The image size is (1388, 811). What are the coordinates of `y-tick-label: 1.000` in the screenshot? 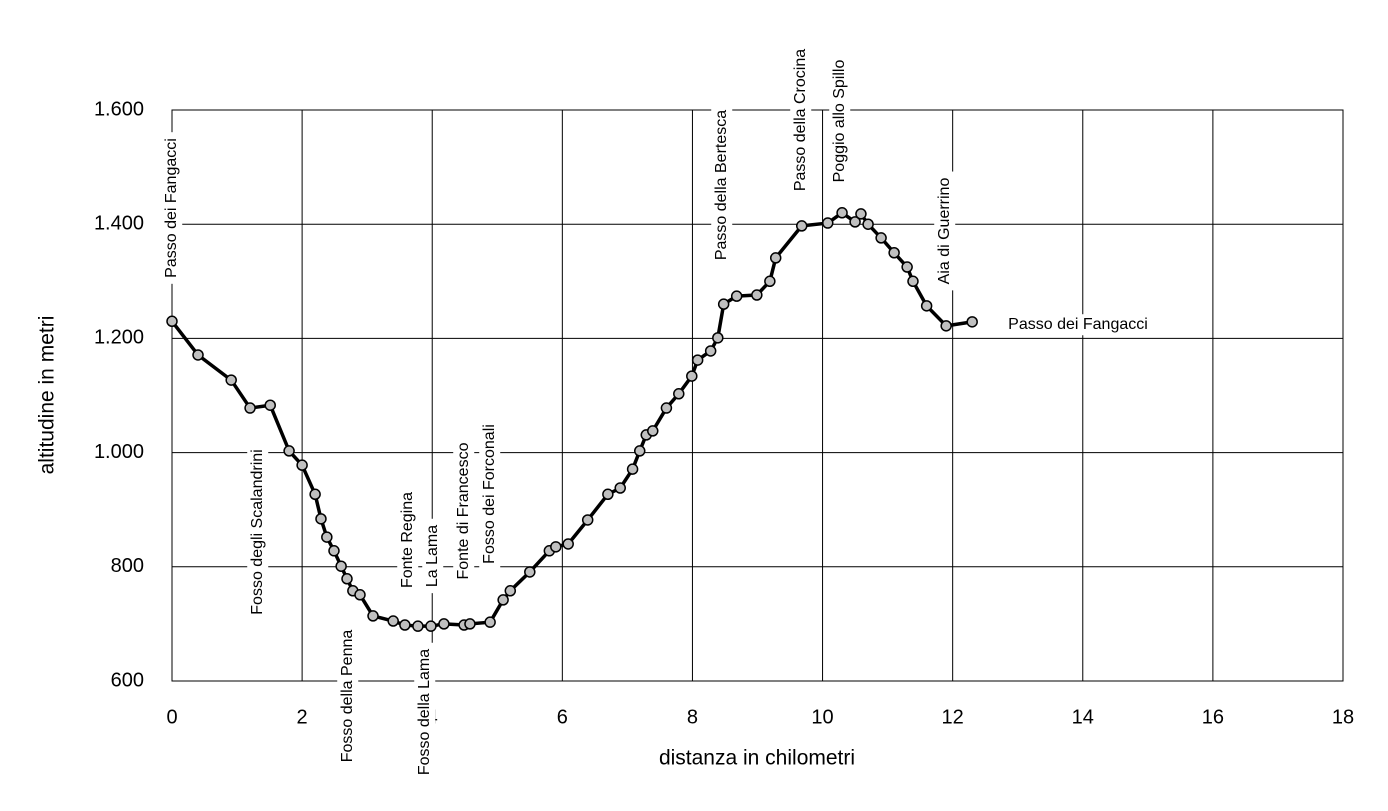 It's located at (119, 452).